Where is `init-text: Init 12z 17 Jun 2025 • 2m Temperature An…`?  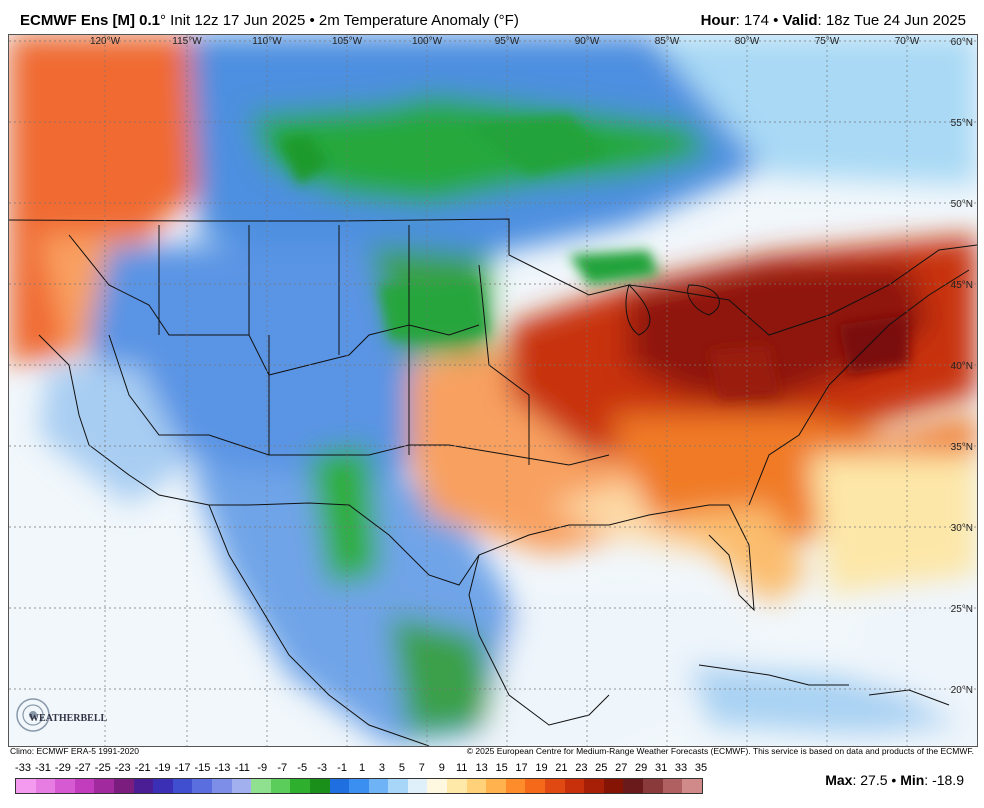 init-text: Init 12z 17 Jun 2025 • 2m Temperature An… is located at coordinates (342, 20).